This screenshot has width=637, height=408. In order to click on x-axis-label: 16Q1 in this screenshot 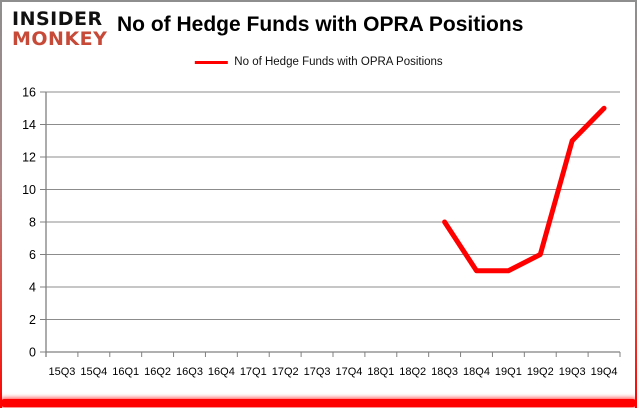, I will do `click(125, 372)`.